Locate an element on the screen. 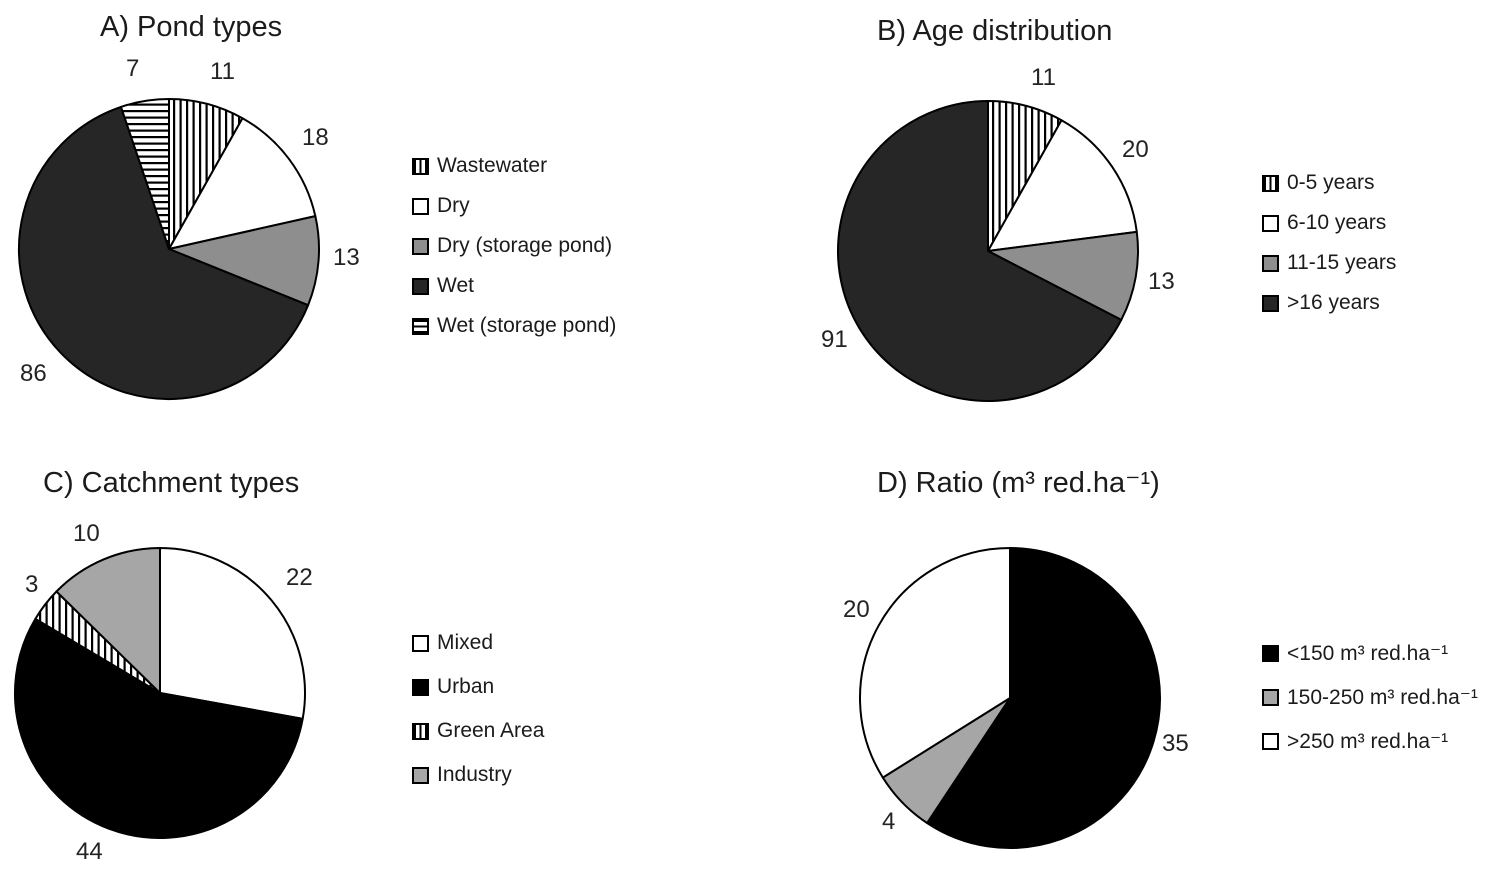 This screenshot has height=879, width=1500. legend-label: >16 years is located at coordinates (1333, 302).